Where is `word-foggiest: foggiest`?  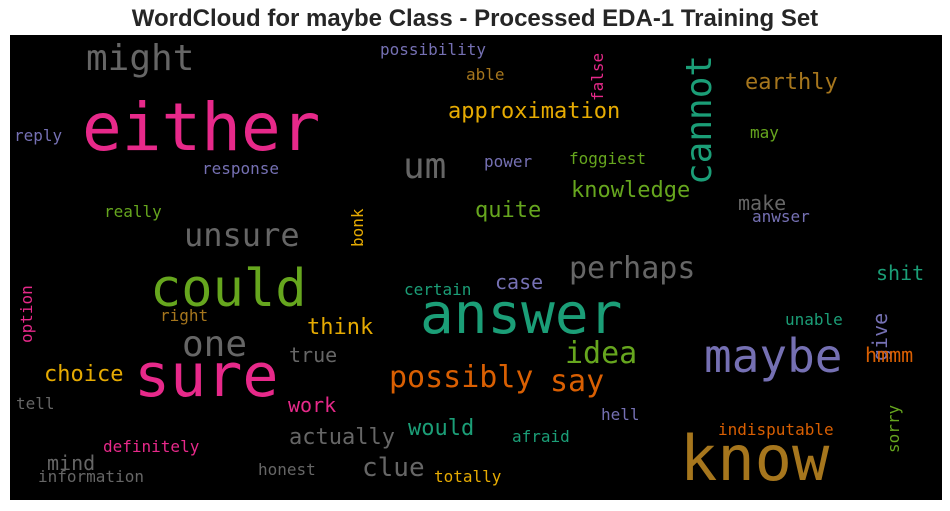 word-foggiest: foggiest is located at coordinates (608, 158).